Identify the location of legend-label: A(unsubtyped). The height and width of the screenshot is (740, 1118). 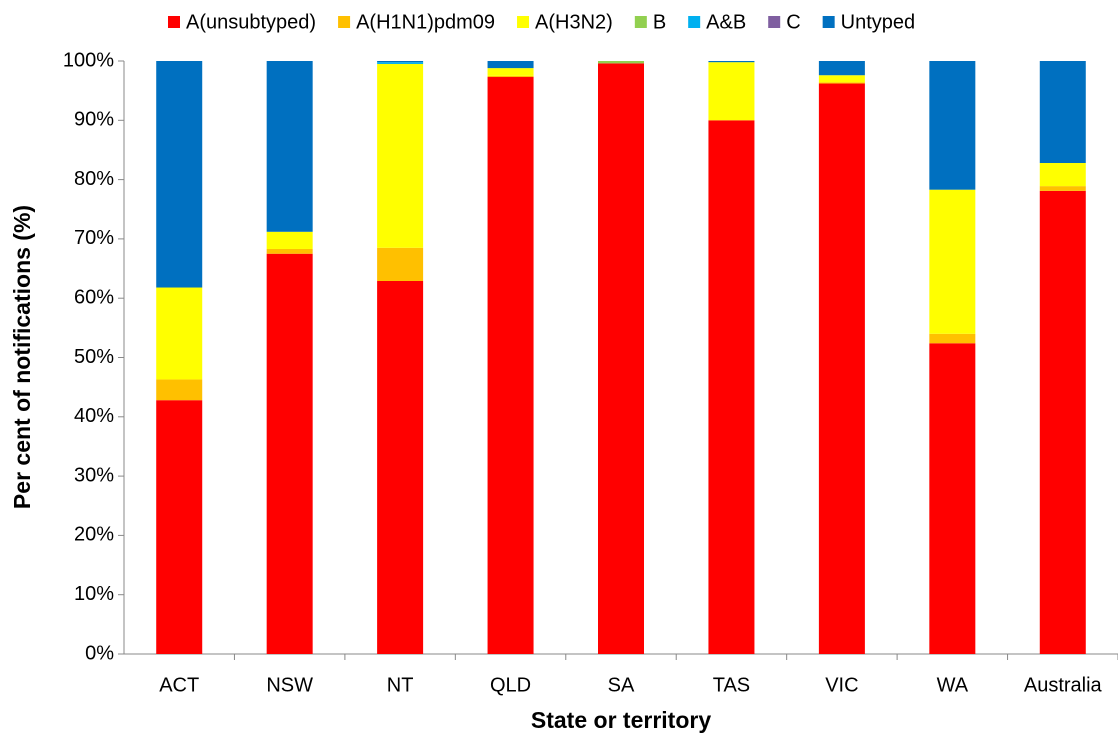
(251, 22).